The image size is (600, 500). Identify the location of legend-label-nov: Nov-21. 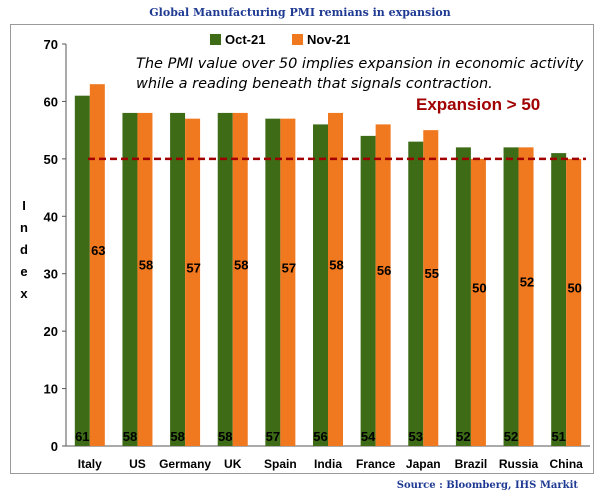
(328, 39).